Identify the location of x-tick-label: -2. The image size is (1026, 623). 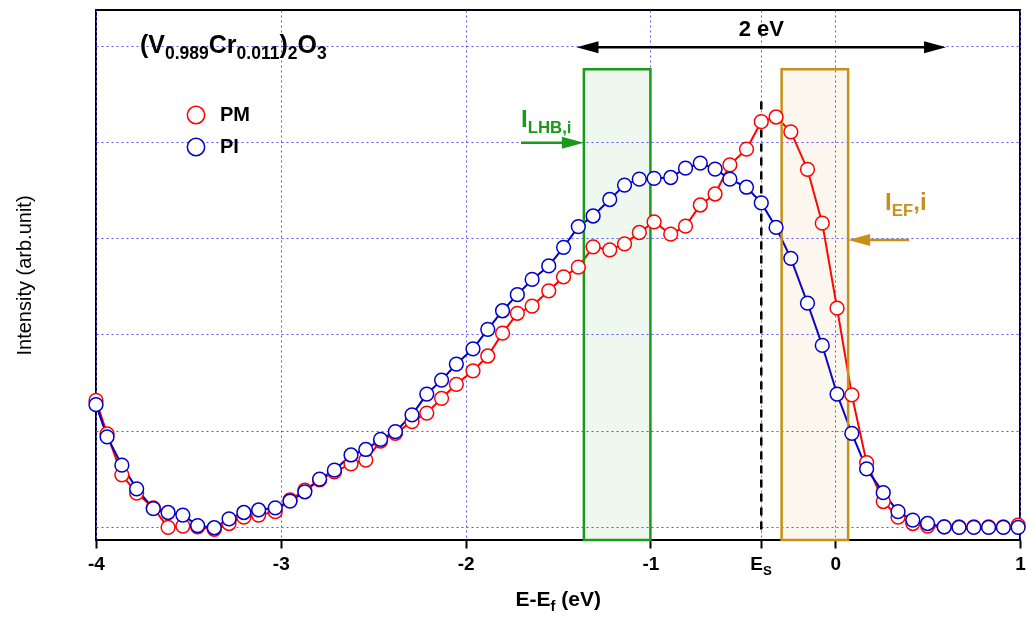
(466, 563).